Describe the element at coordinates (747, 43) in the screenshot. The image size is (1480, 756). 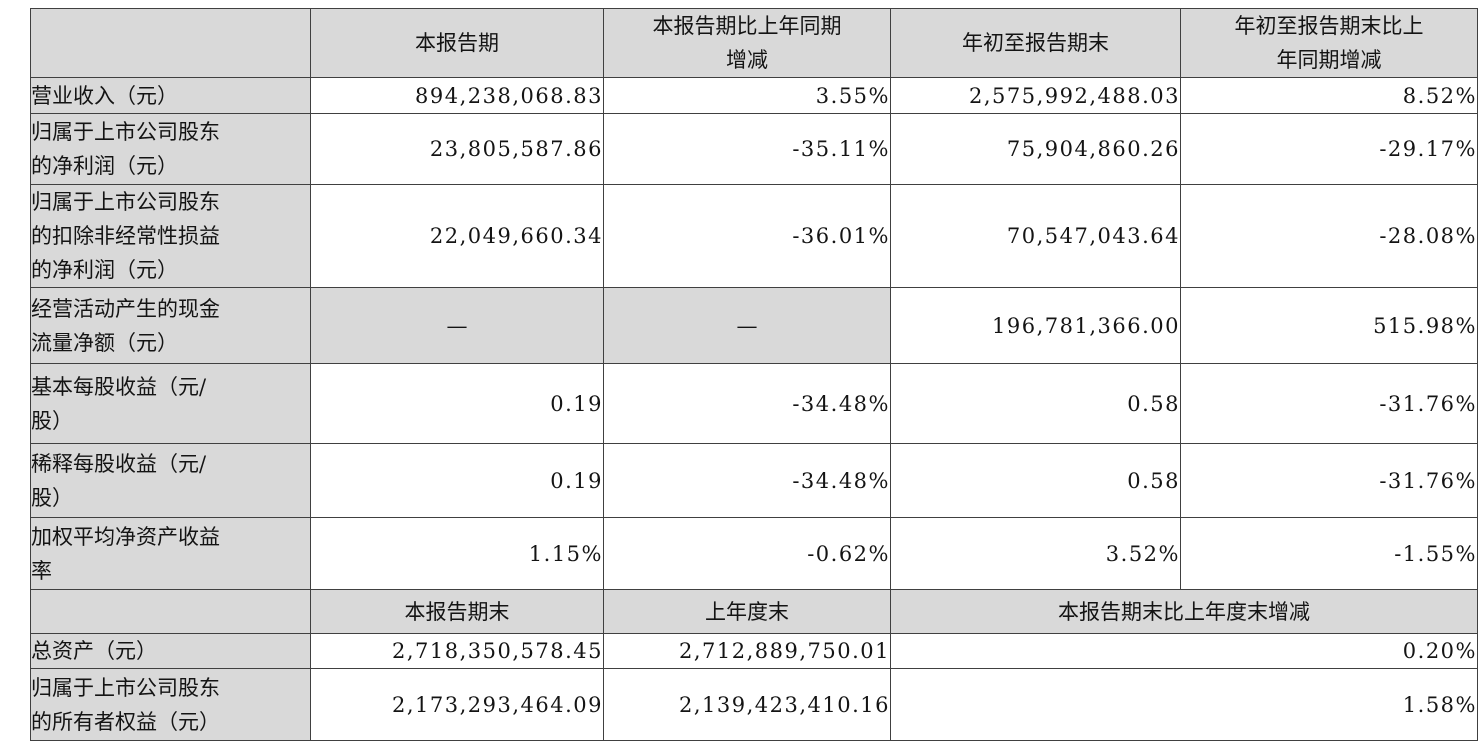
I see `header-current-period-yoy: 本报告期比上年同期 增减` at that location.